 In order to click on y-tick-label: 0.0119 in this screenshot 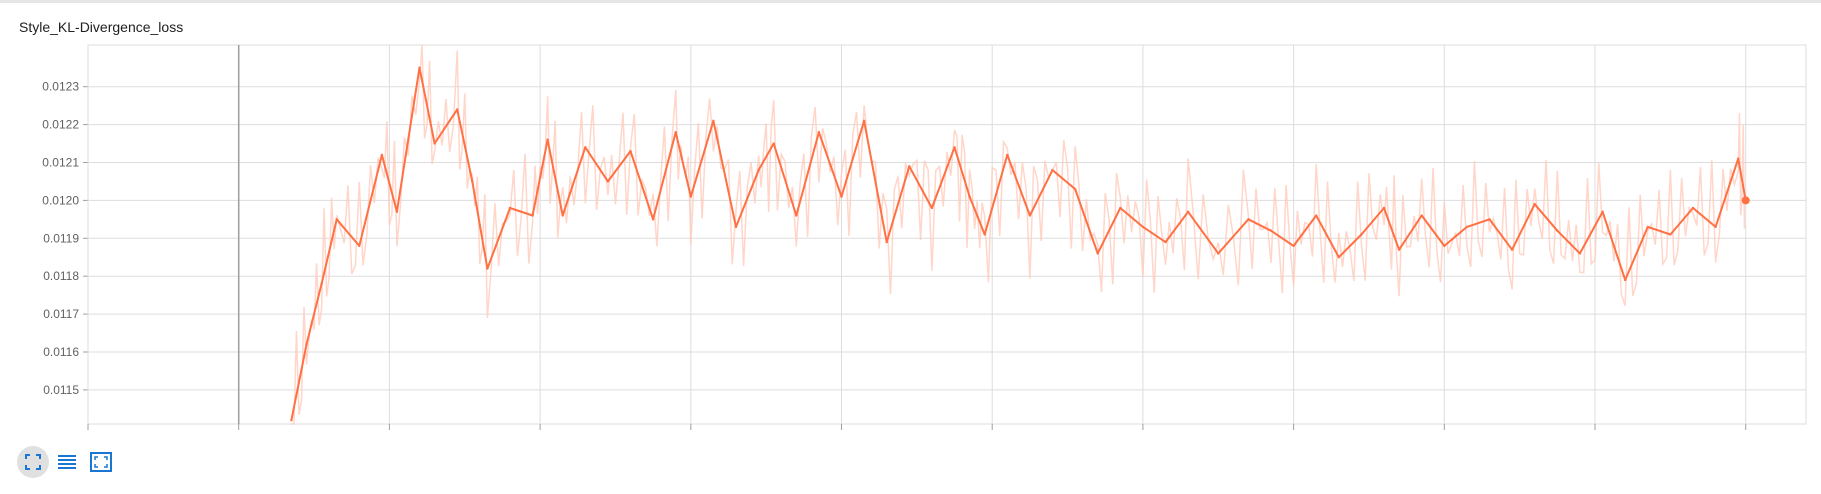, I will do `click(61, 238)`.